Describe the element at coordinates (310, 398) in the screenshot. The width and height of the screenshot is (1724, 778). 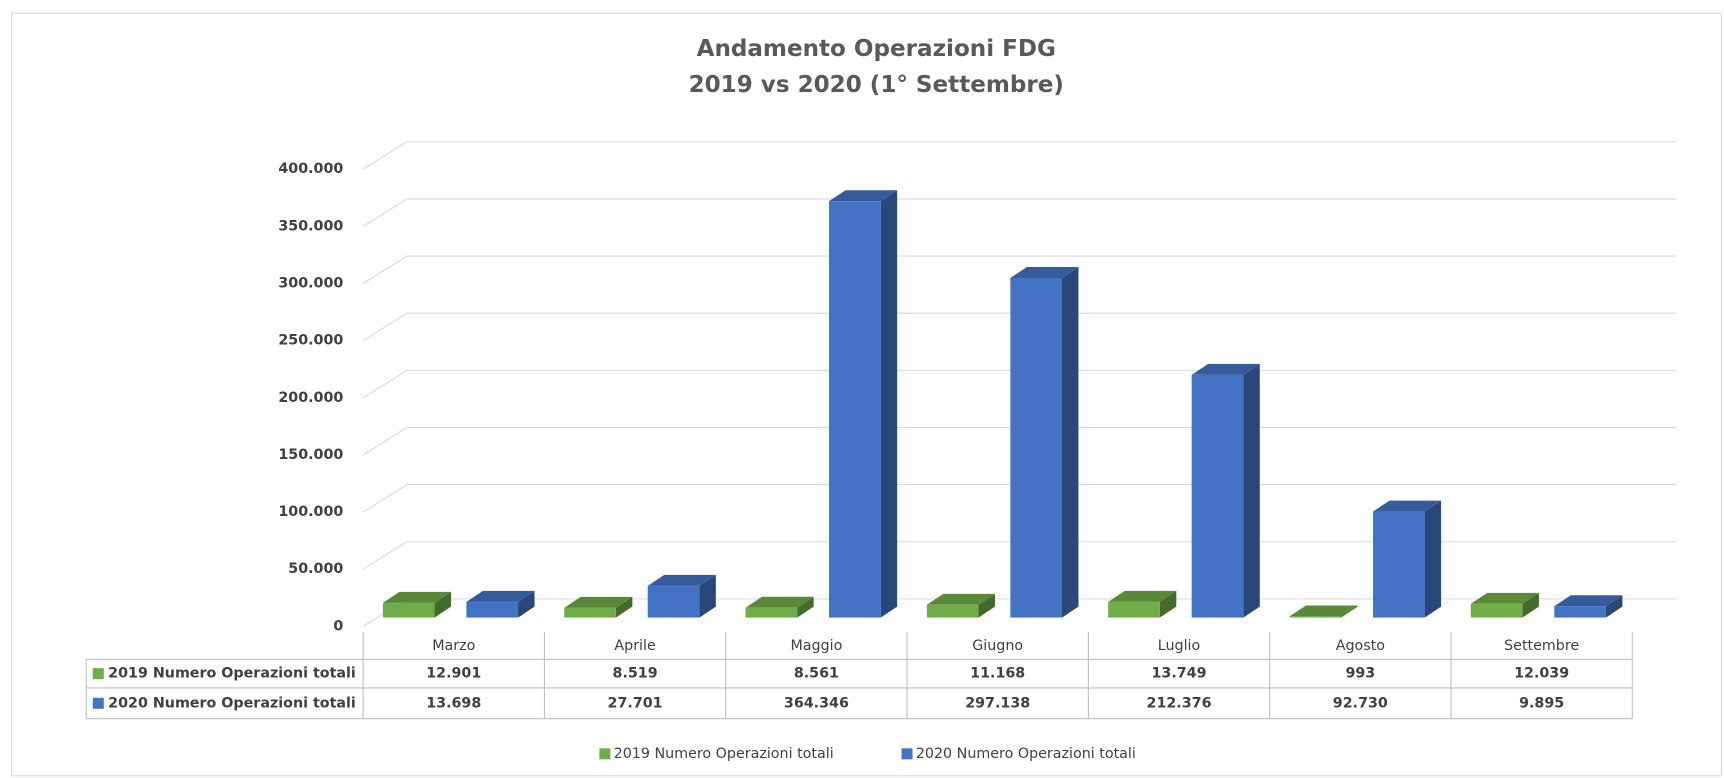
I see `y-tick-label: 200.000` at that location.